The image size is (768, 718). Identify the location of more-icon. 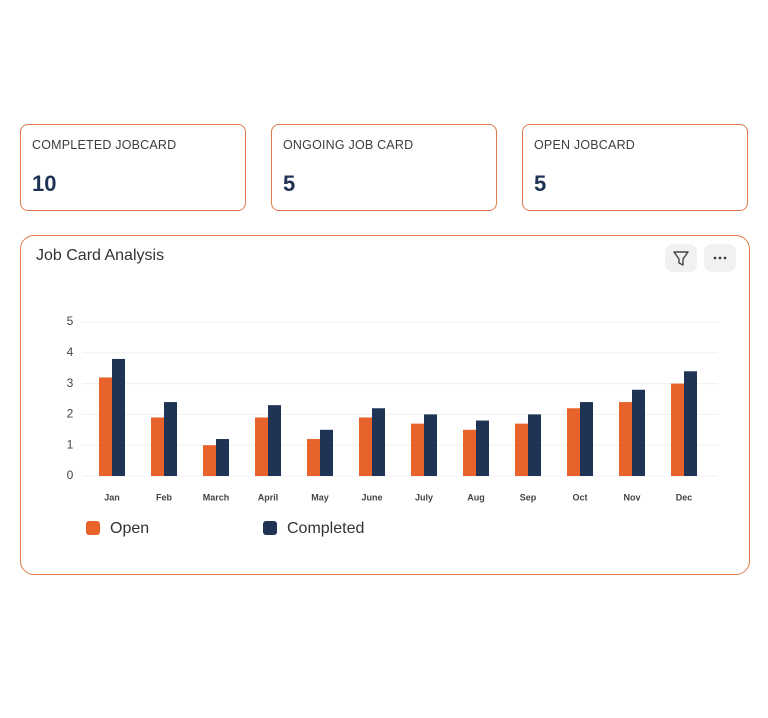
(720, 258).